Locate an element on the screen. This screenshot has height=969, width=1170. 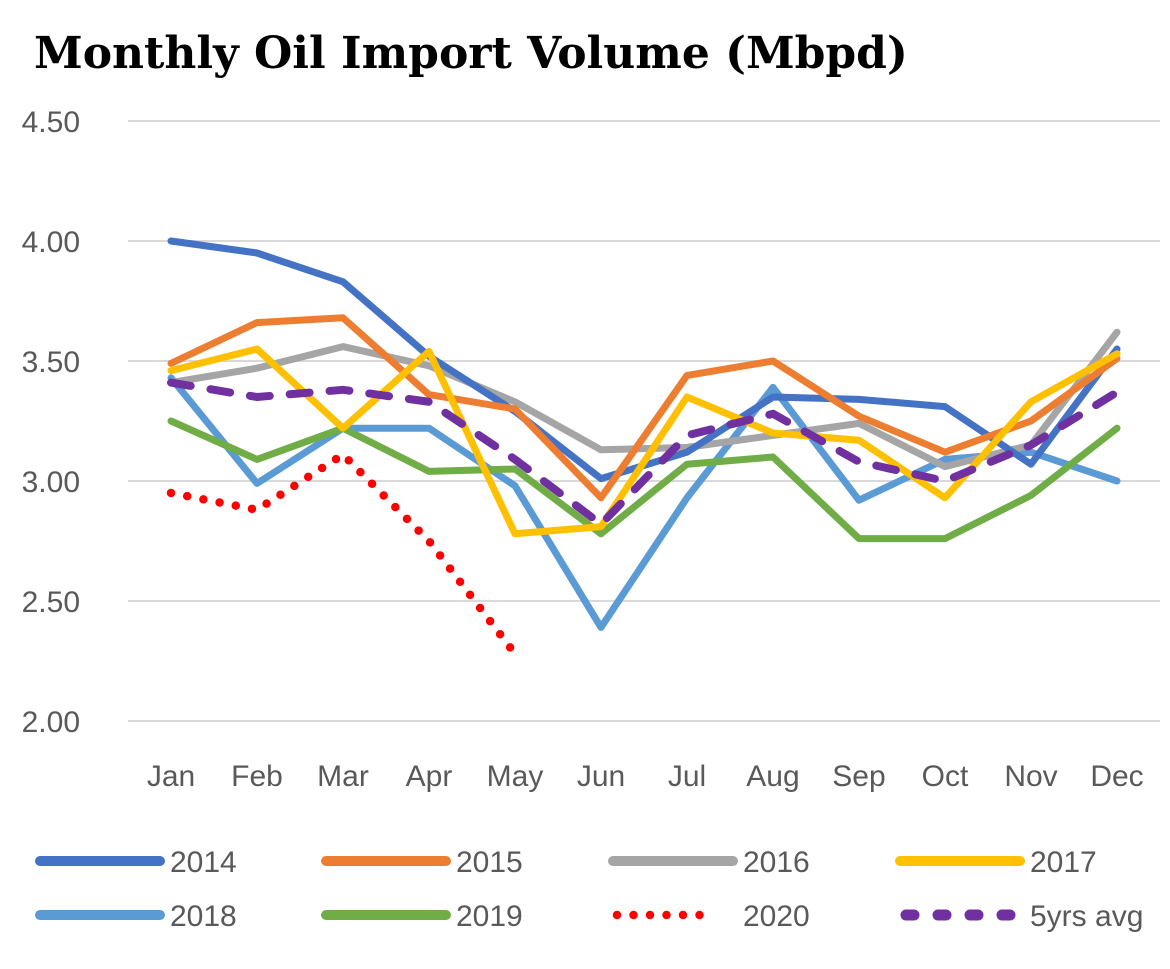
series-line-5yrs-avg is located at coordinates (644, 453).